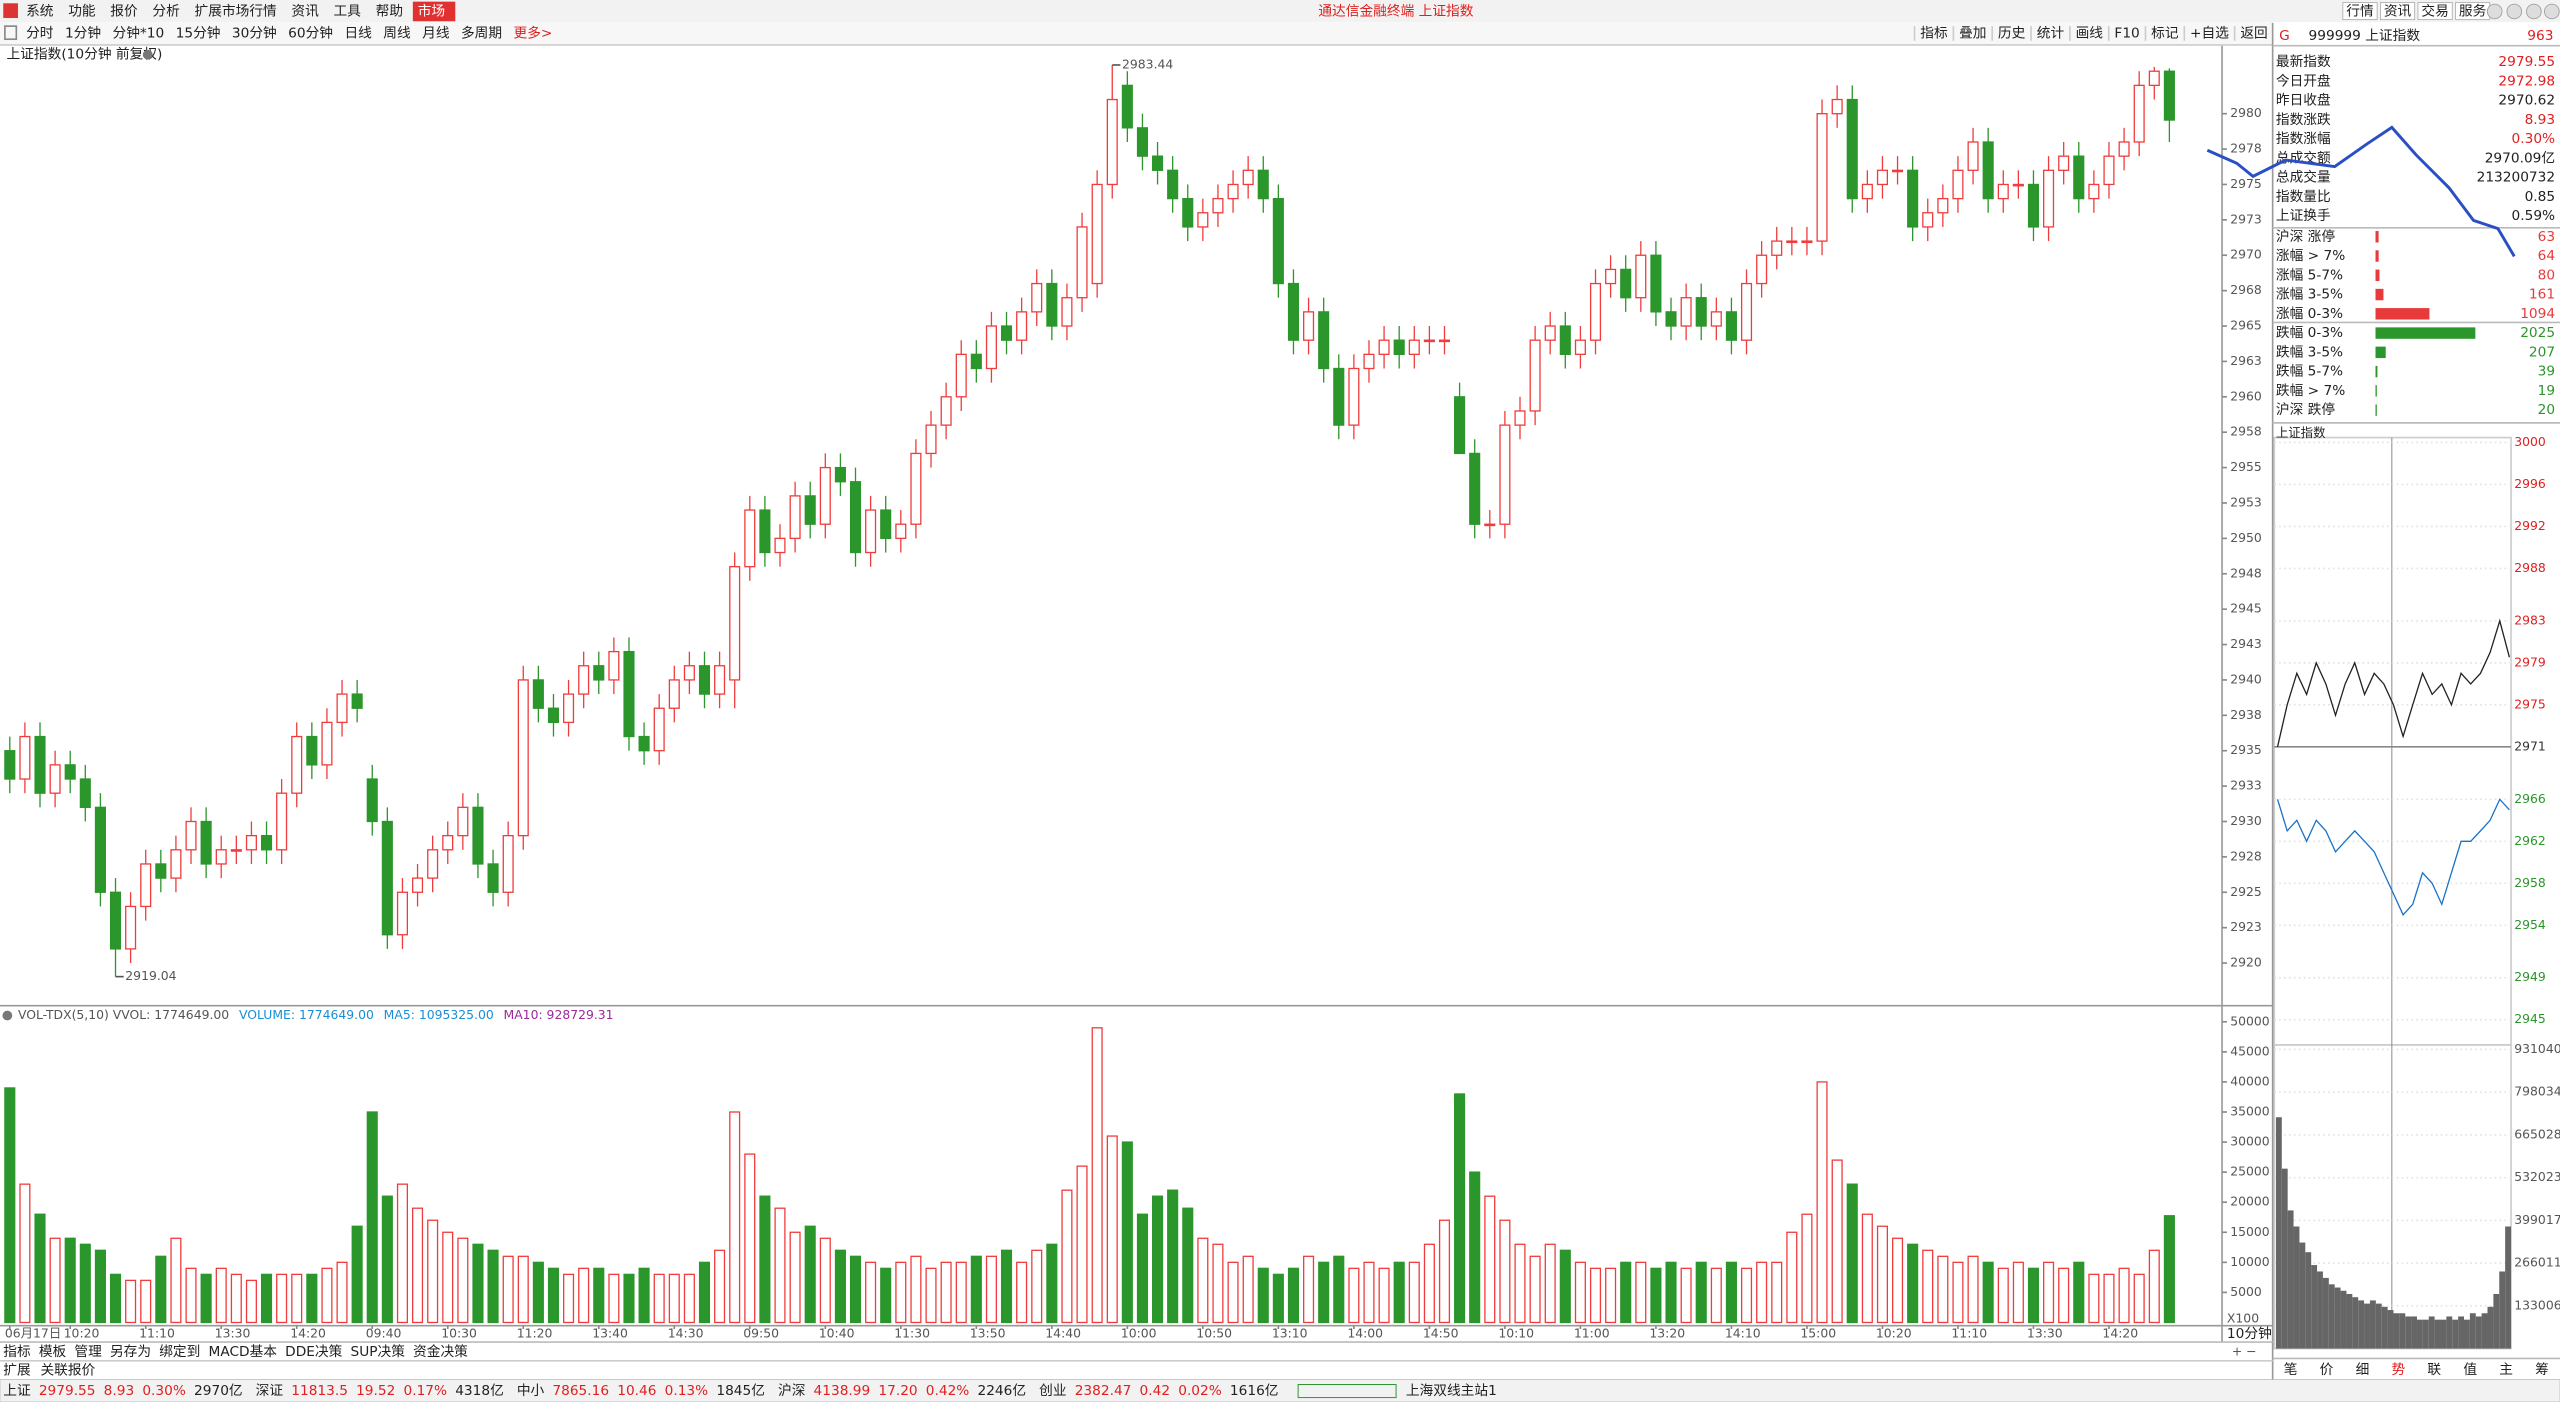  What do you see at coordinates (83, 32) in the screenshot?
I see `period-button: 1分钟` at bounding box center [83, 32].